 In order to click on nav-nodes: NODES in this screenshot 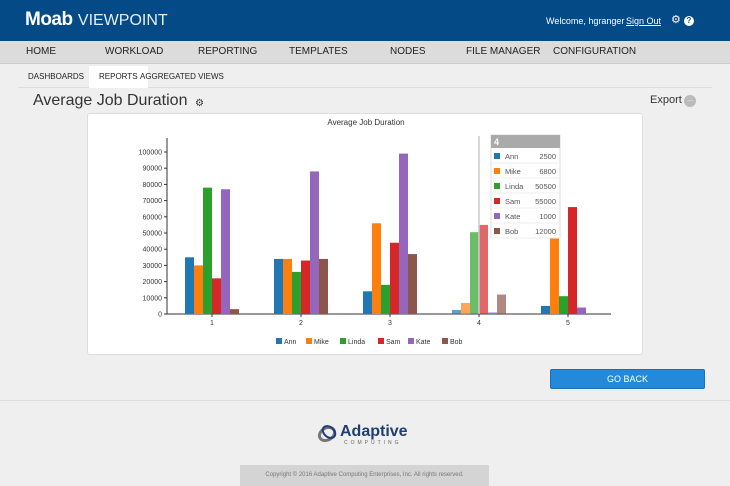, I will do `click(408, 51)`.